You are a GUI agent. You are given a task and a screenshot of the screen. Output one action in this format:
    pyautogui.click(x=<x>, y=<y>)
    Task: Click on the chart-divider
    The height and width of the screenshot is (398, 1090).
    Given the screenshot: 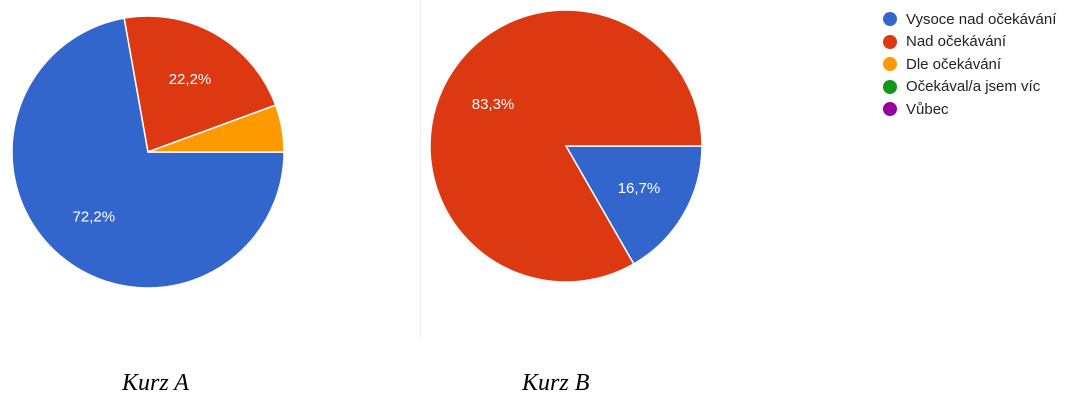 What is the action you would take?
    pyautogui.click(x=420, y=170)
    